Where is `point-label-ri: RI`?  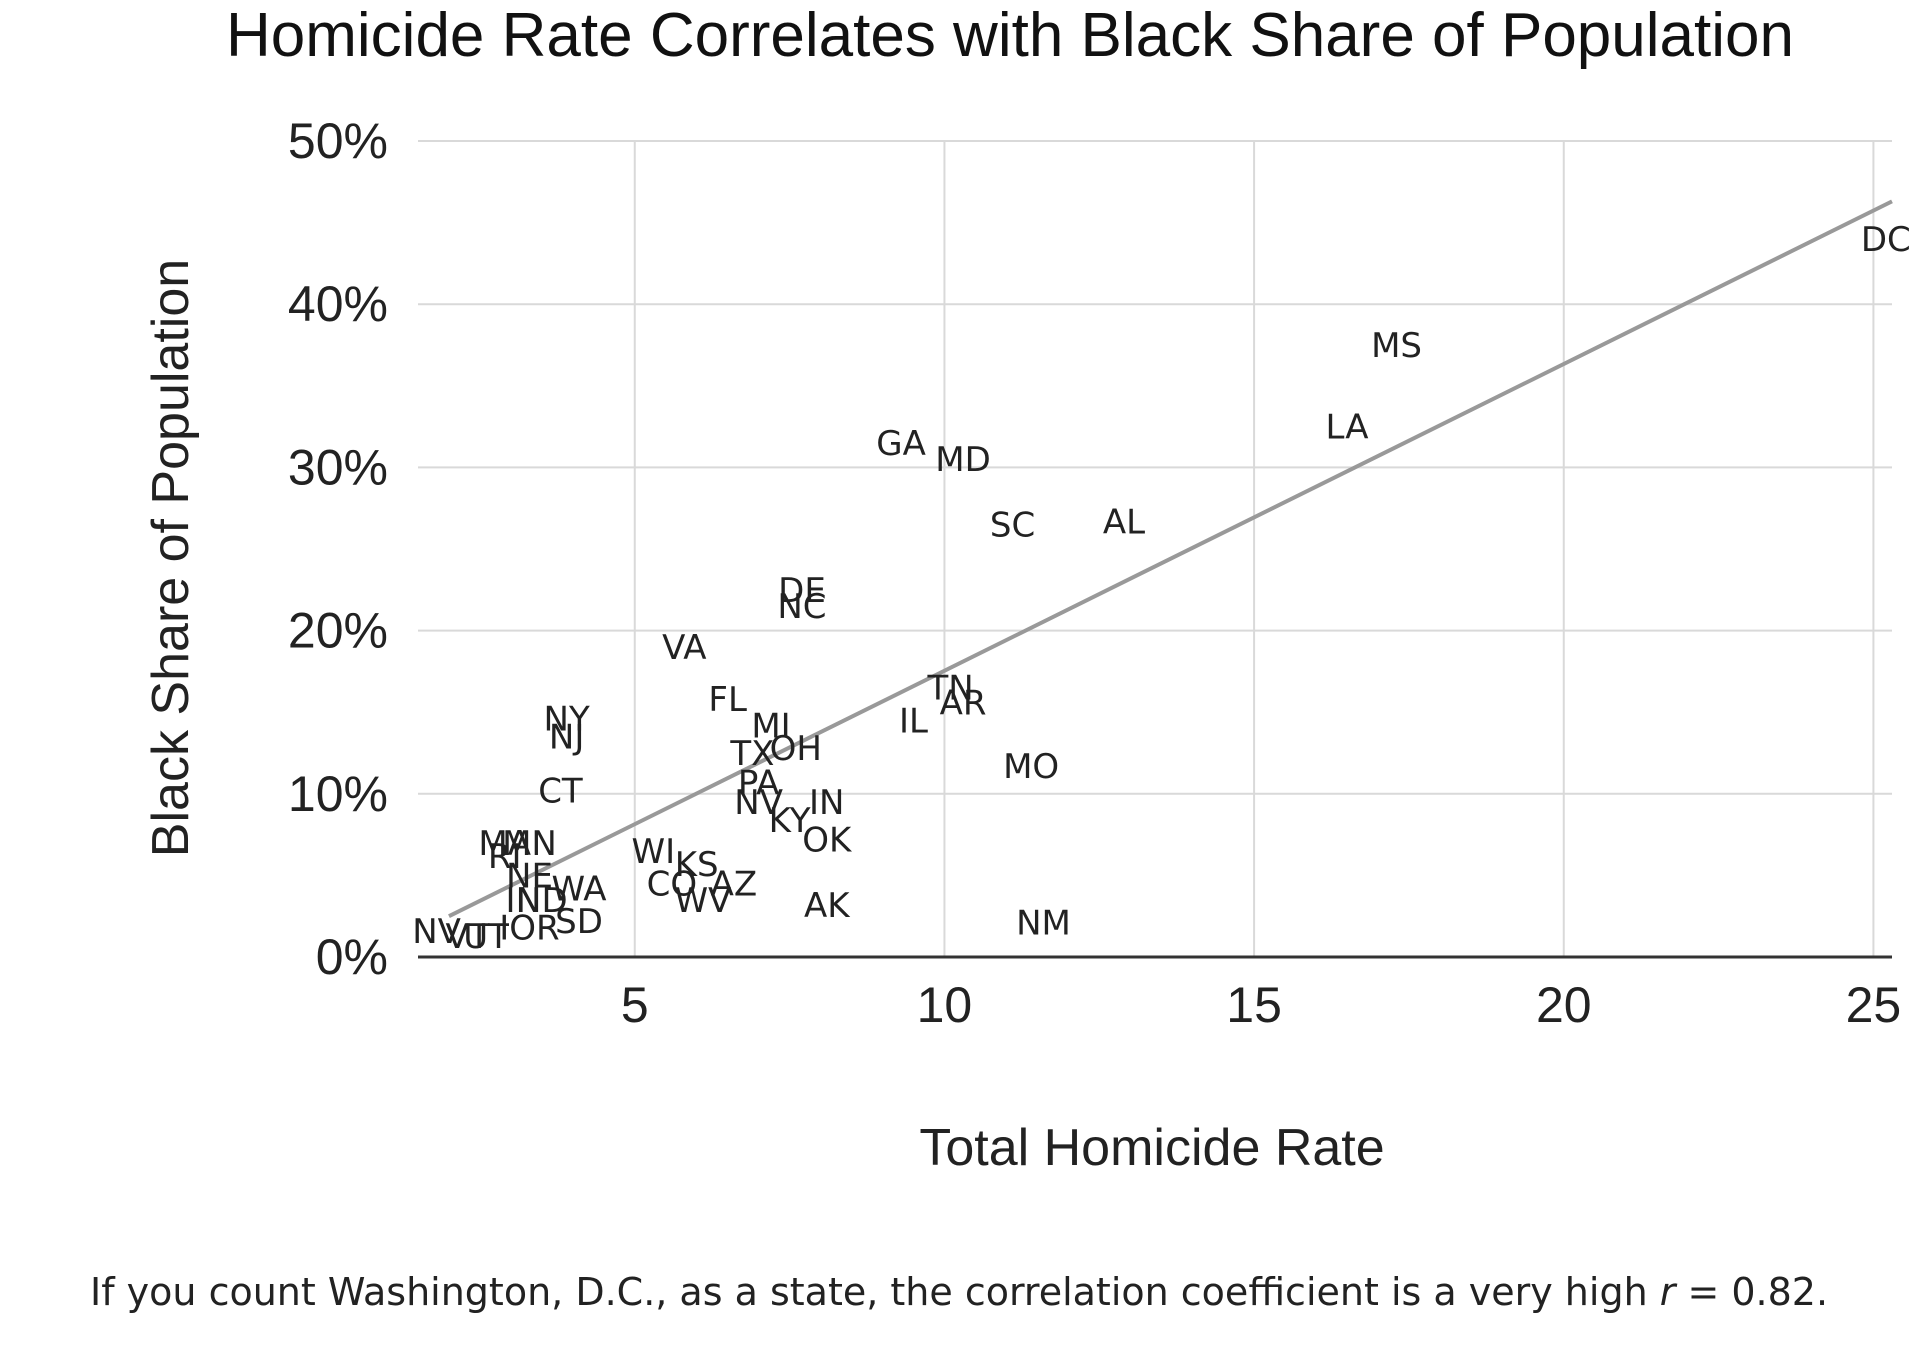
point-label-ri: RI is located at coordinates (505, 857).